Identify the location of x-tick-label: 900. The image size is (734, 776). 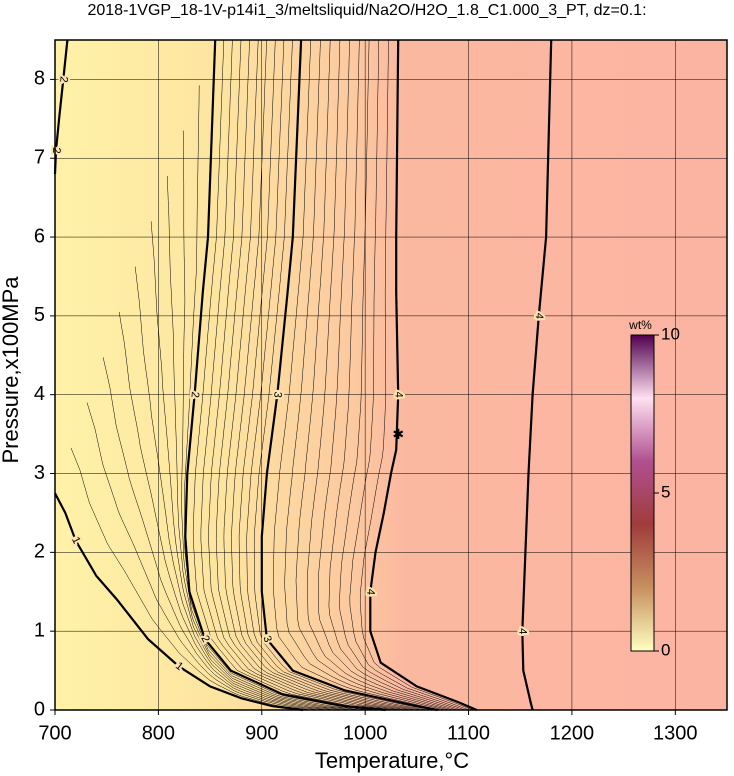
(261, 733).